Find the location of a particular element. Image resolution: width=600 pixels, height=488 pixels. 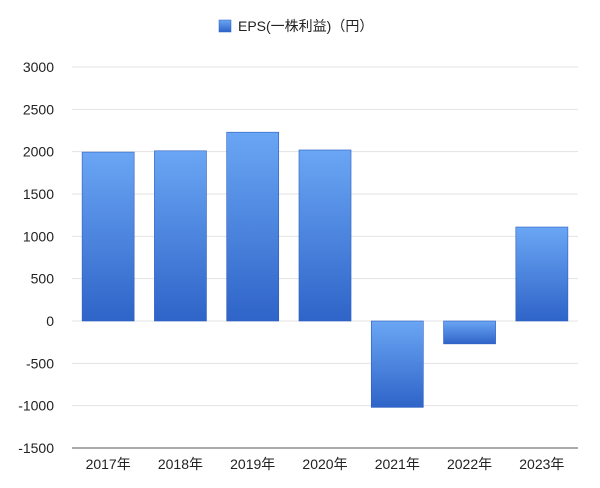

bar-2018年 is located at coordinates (180, 236).